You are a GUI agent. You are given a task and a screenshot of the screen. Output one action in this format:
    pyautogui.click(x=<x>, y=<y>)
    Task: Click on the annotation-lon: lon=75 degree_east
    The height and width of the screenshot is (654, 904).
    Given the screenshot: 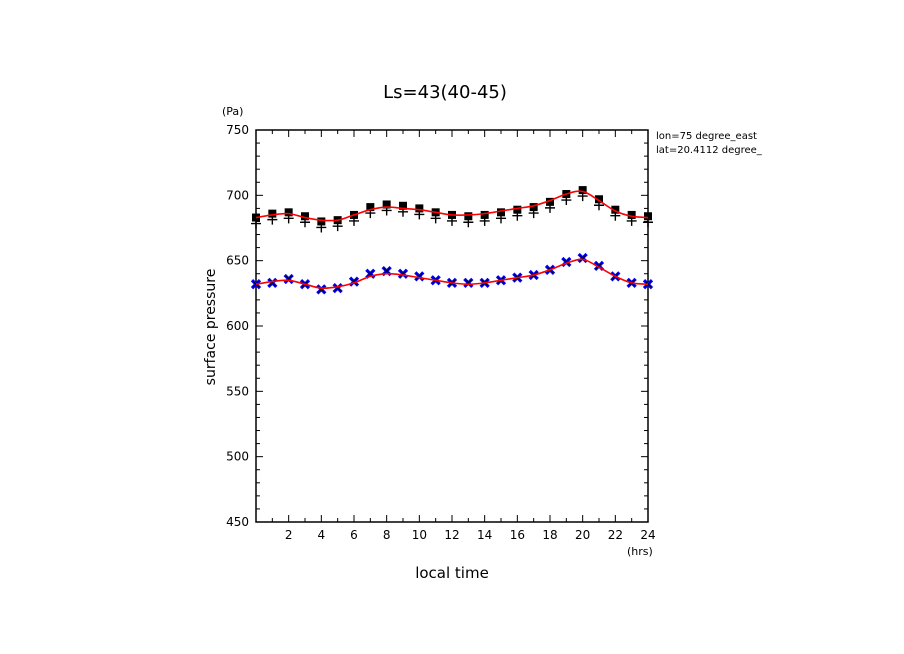 What is the action you would take?
    pyautogui.click(x=706, y=136)
    